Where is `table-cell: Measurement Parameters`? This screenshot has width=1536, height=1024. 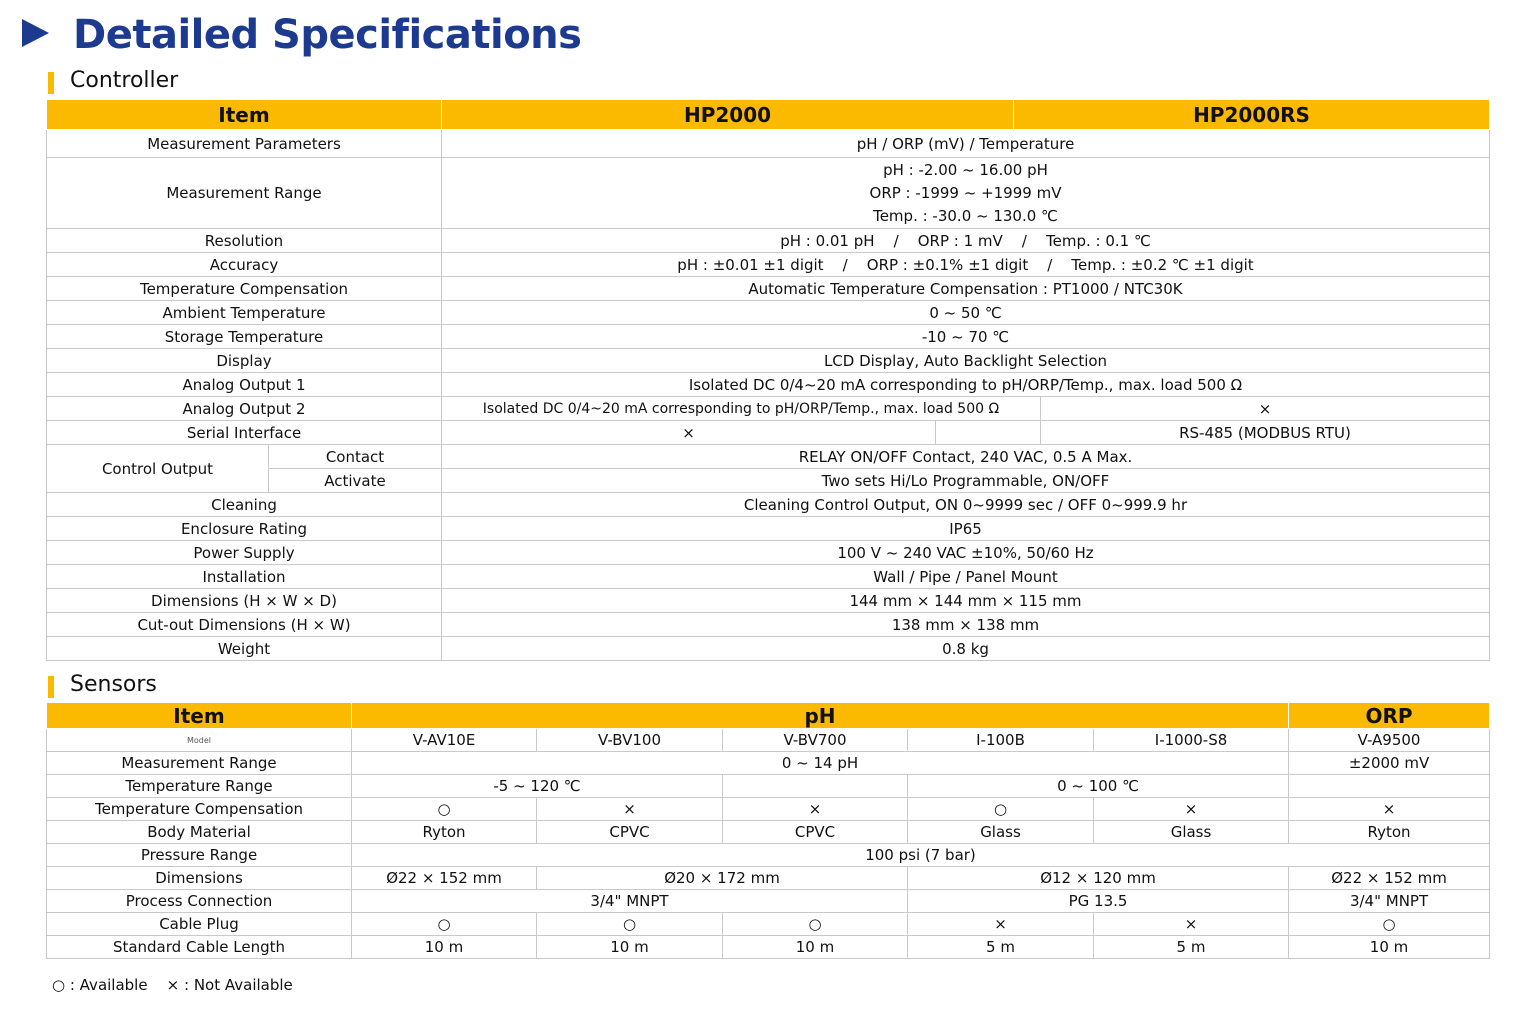 table-cell: Measurement Parameters is located at coordinates (244, 143).